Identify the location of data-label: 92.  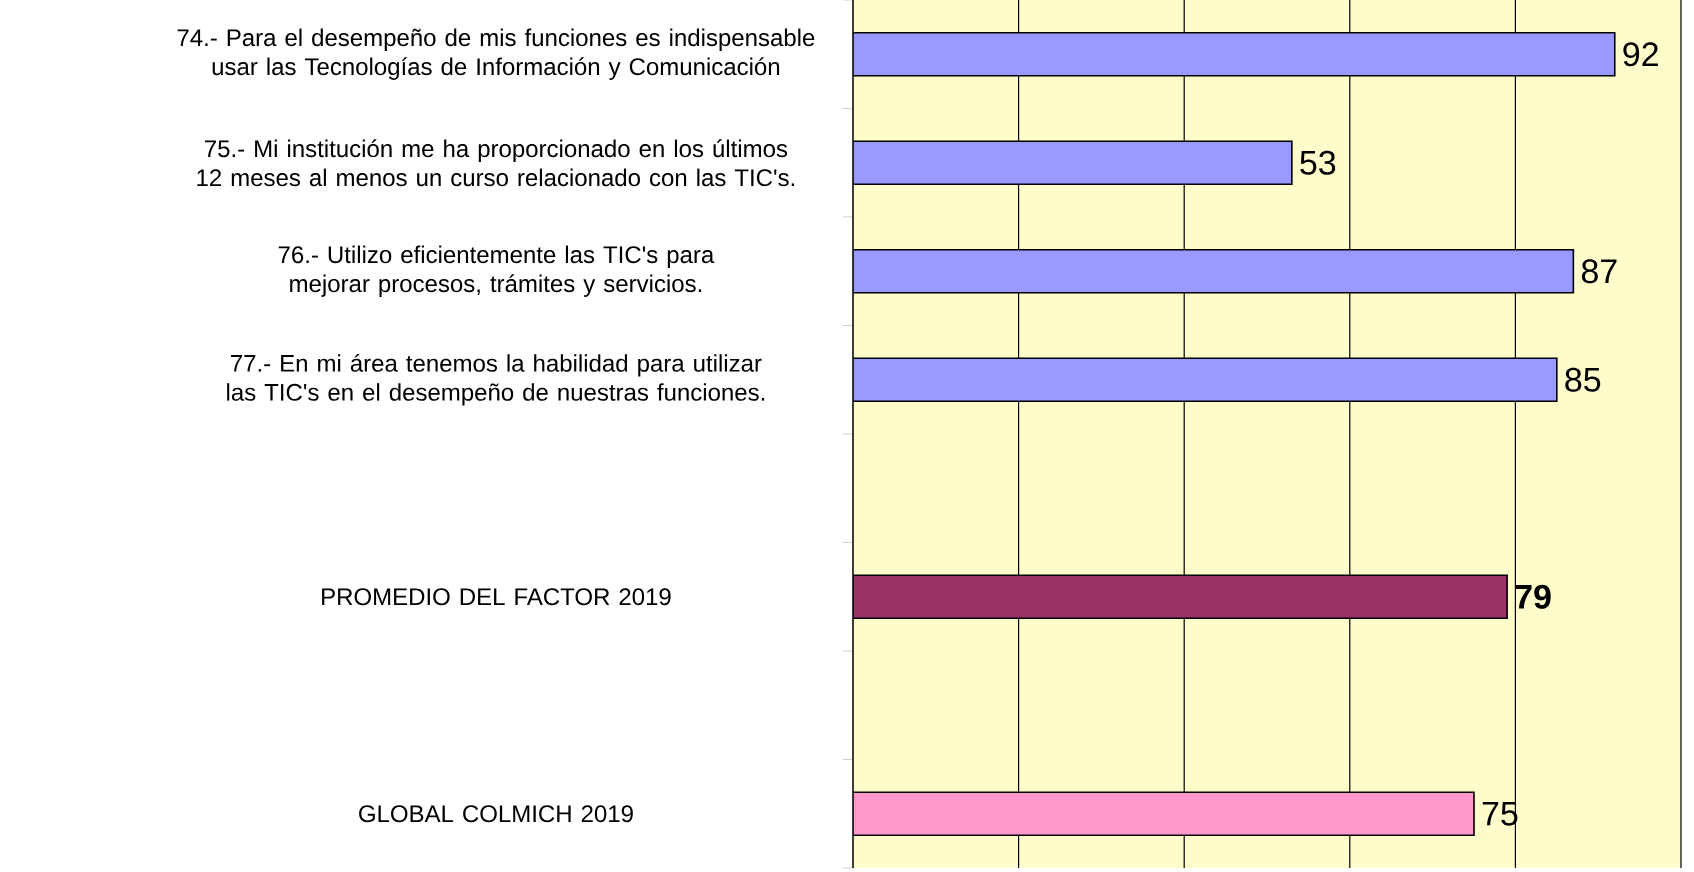
(1640, 54).